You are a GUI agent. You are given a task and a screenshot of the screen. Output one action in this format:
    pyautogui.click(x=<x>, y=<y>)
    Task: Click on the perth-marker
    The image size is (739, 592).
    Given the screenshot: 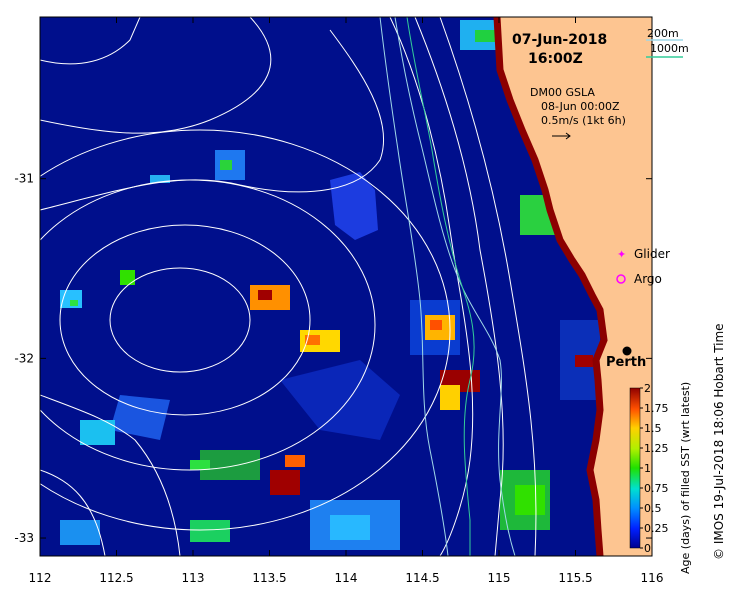 What is the action you would take?
    pyautogui.click(x=627, y=351)
    